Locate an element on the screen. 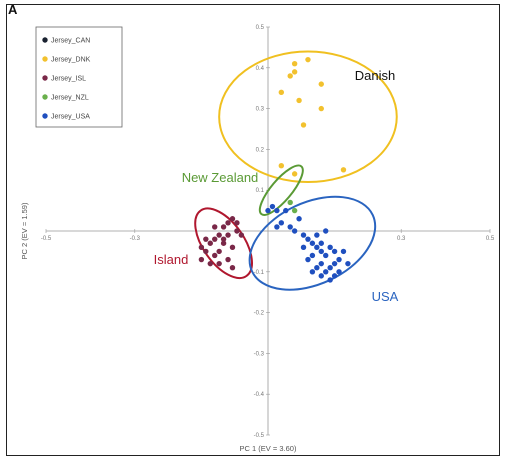  y-tick-label: -0.5 is located at coordinates (259, 436).